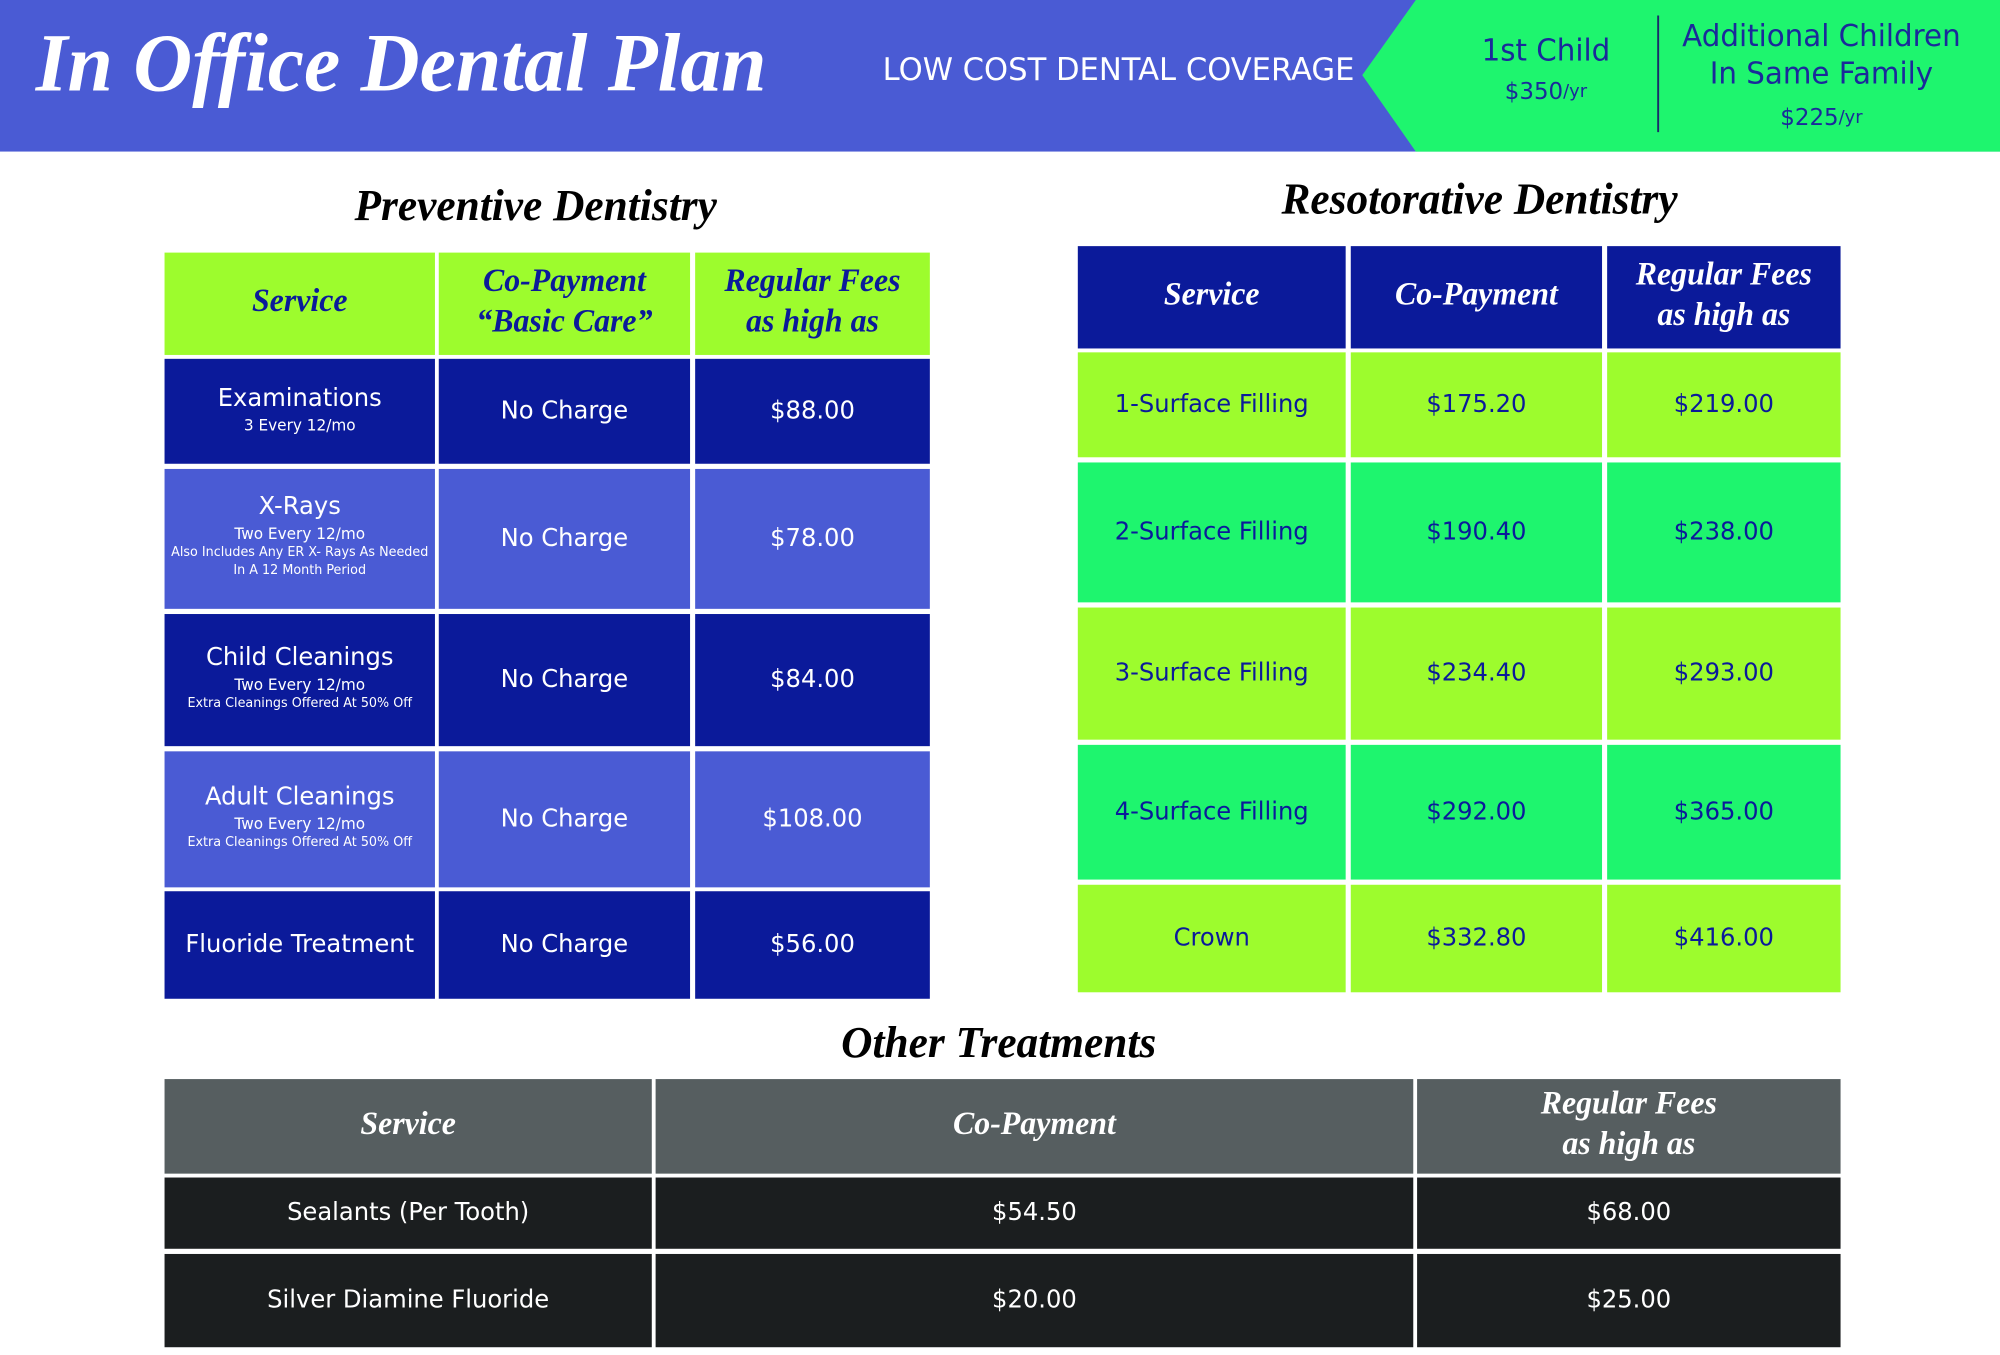  I want to click on service-note: Also Includes Any ER X- Rays As Needed, so click(299, 552).